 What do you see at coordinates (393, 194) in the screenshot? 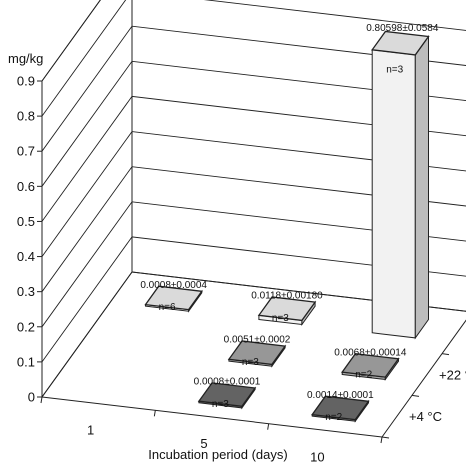
I see `bar-front-face` at bounding box center [393, 194].